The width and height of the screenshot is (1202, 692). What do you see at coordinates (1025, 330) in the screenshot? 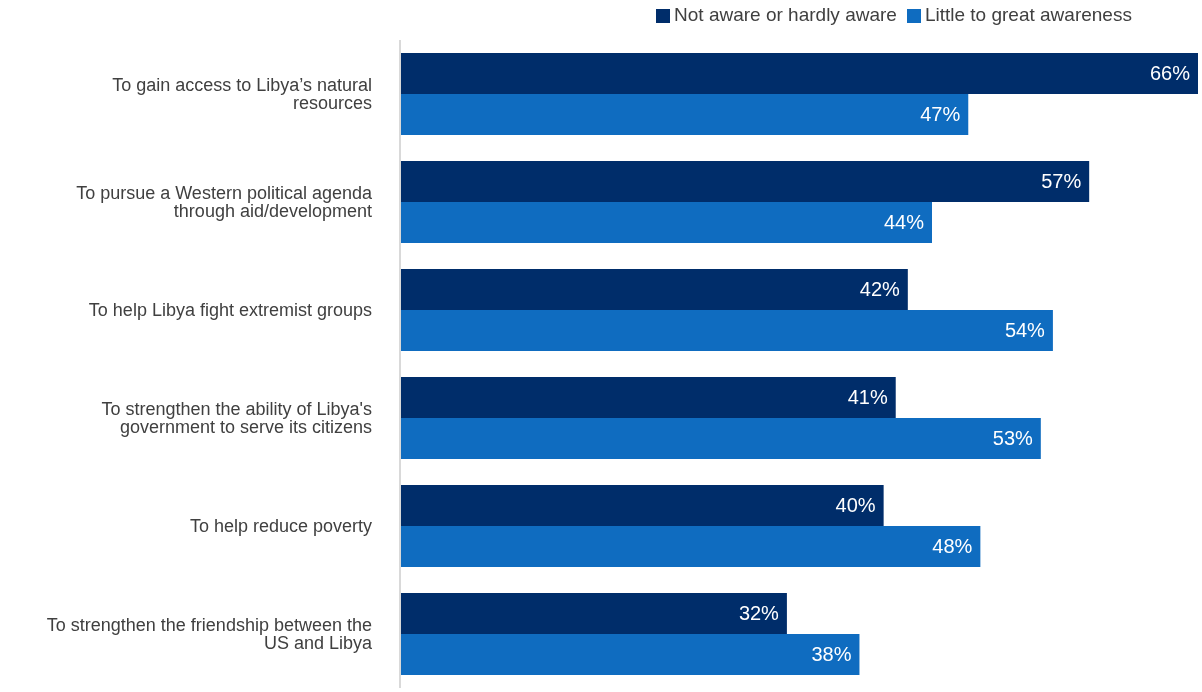
I see `data-label: 54%` at bounding box center [1025, 330].